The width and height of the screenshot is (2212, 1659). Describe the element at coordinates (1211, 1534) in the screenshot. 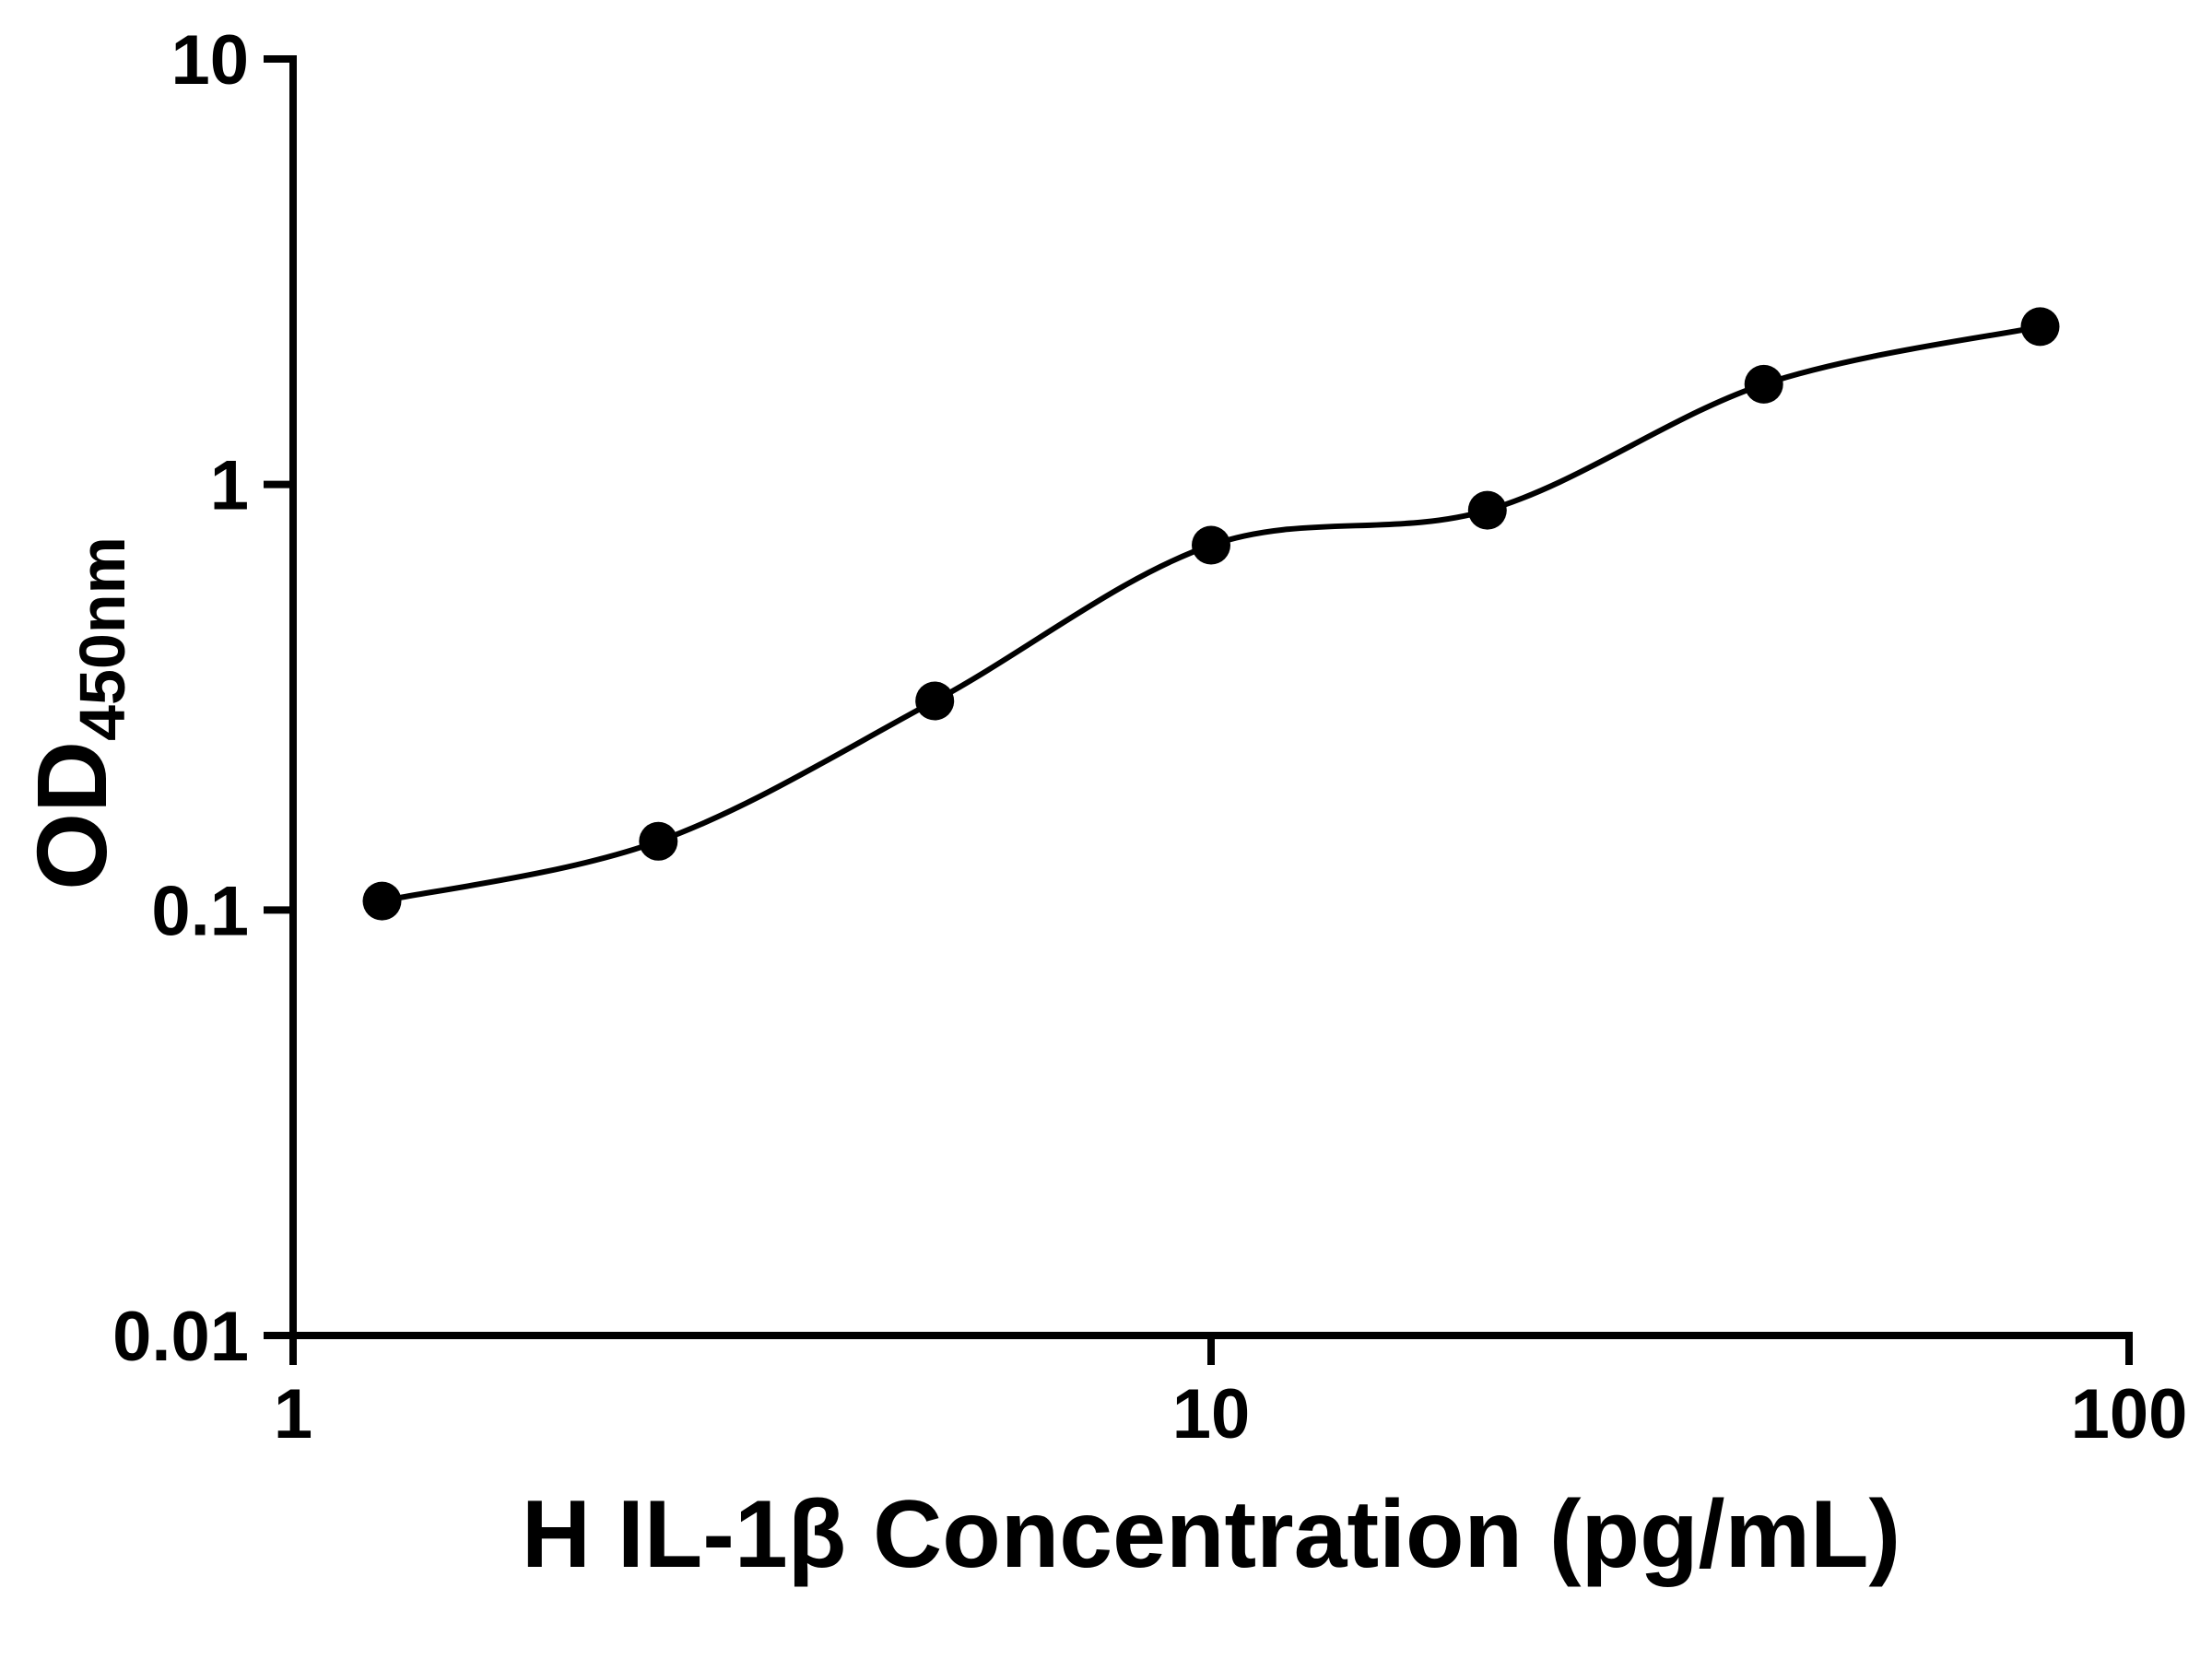

I see `x-axis-label: H IL-1β Concentration (pg/mL)` at that location.